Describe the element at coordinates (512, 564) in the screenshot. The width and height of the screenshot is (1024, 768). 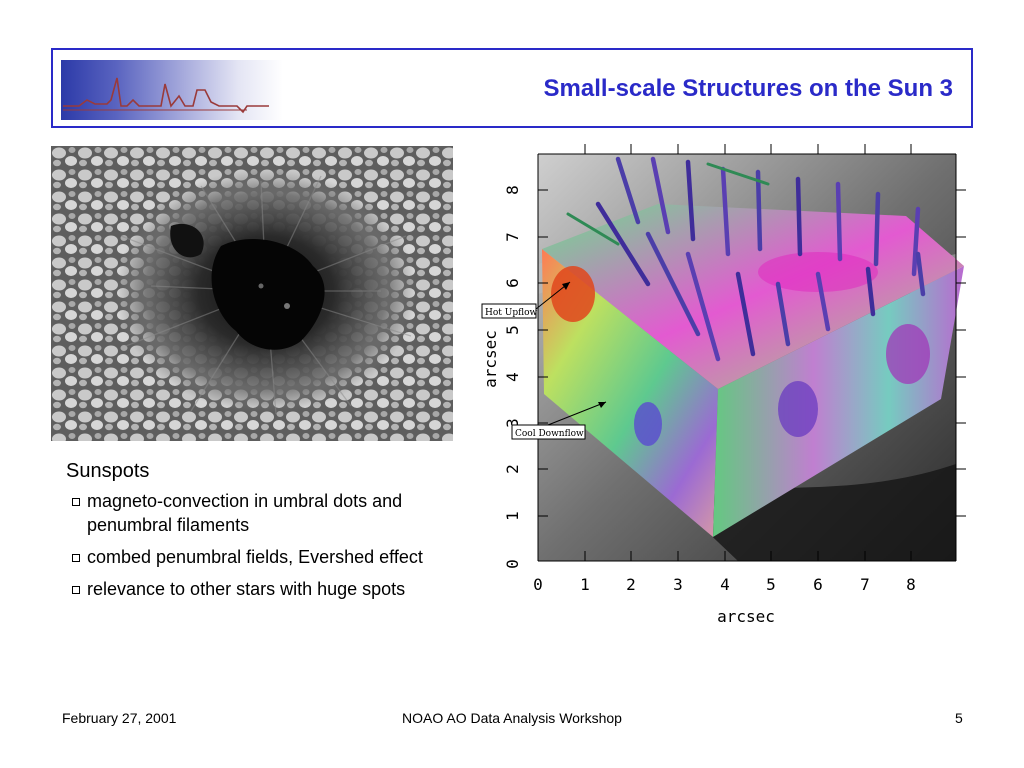
I see `y-tick-label: 0` at that location.